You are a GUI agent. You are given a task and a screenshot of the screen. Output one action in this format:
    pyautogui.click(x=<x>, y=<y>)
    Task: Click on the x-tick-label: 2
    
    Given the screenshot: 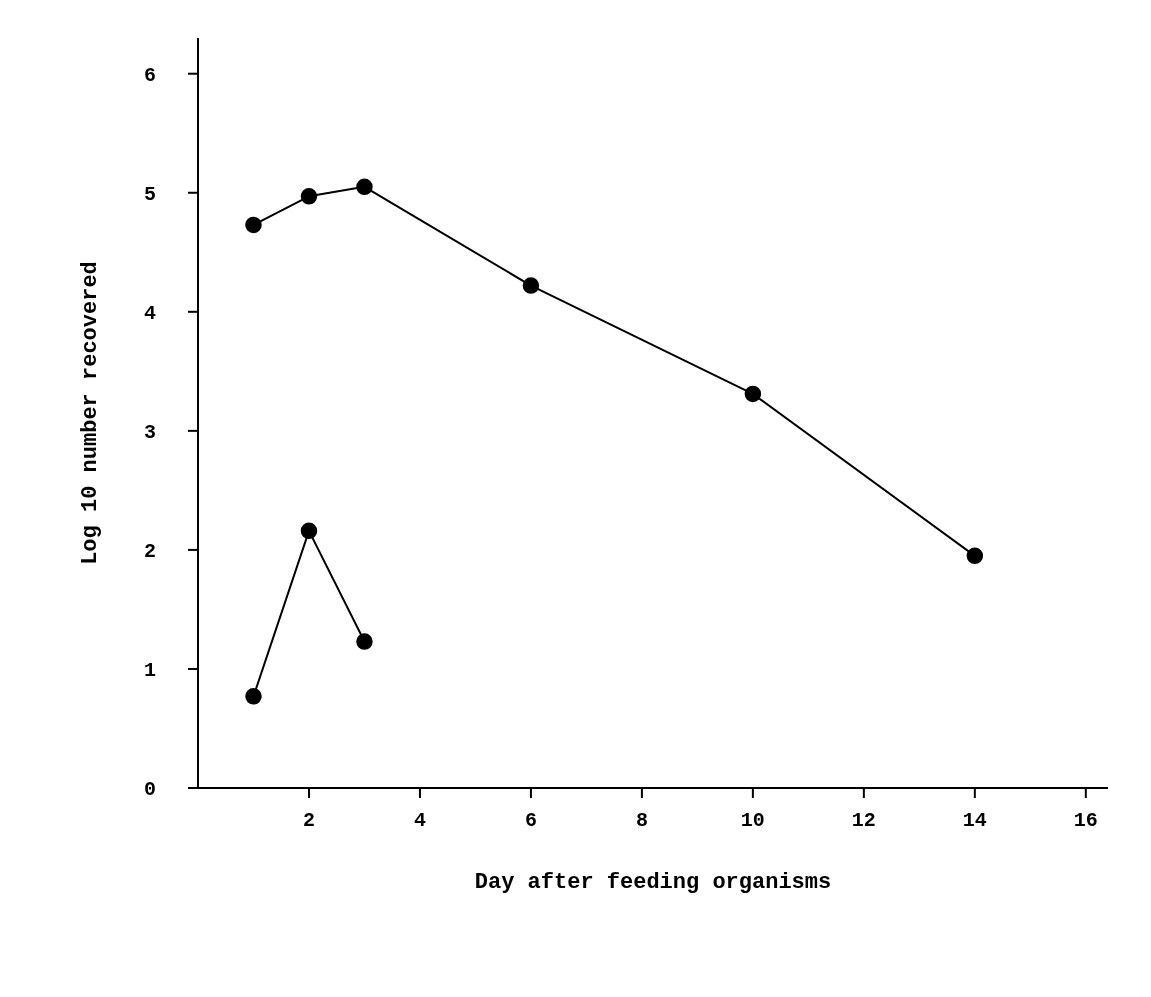 What is the action you would take?
    pyautogui.click(x=308, y=821)
    